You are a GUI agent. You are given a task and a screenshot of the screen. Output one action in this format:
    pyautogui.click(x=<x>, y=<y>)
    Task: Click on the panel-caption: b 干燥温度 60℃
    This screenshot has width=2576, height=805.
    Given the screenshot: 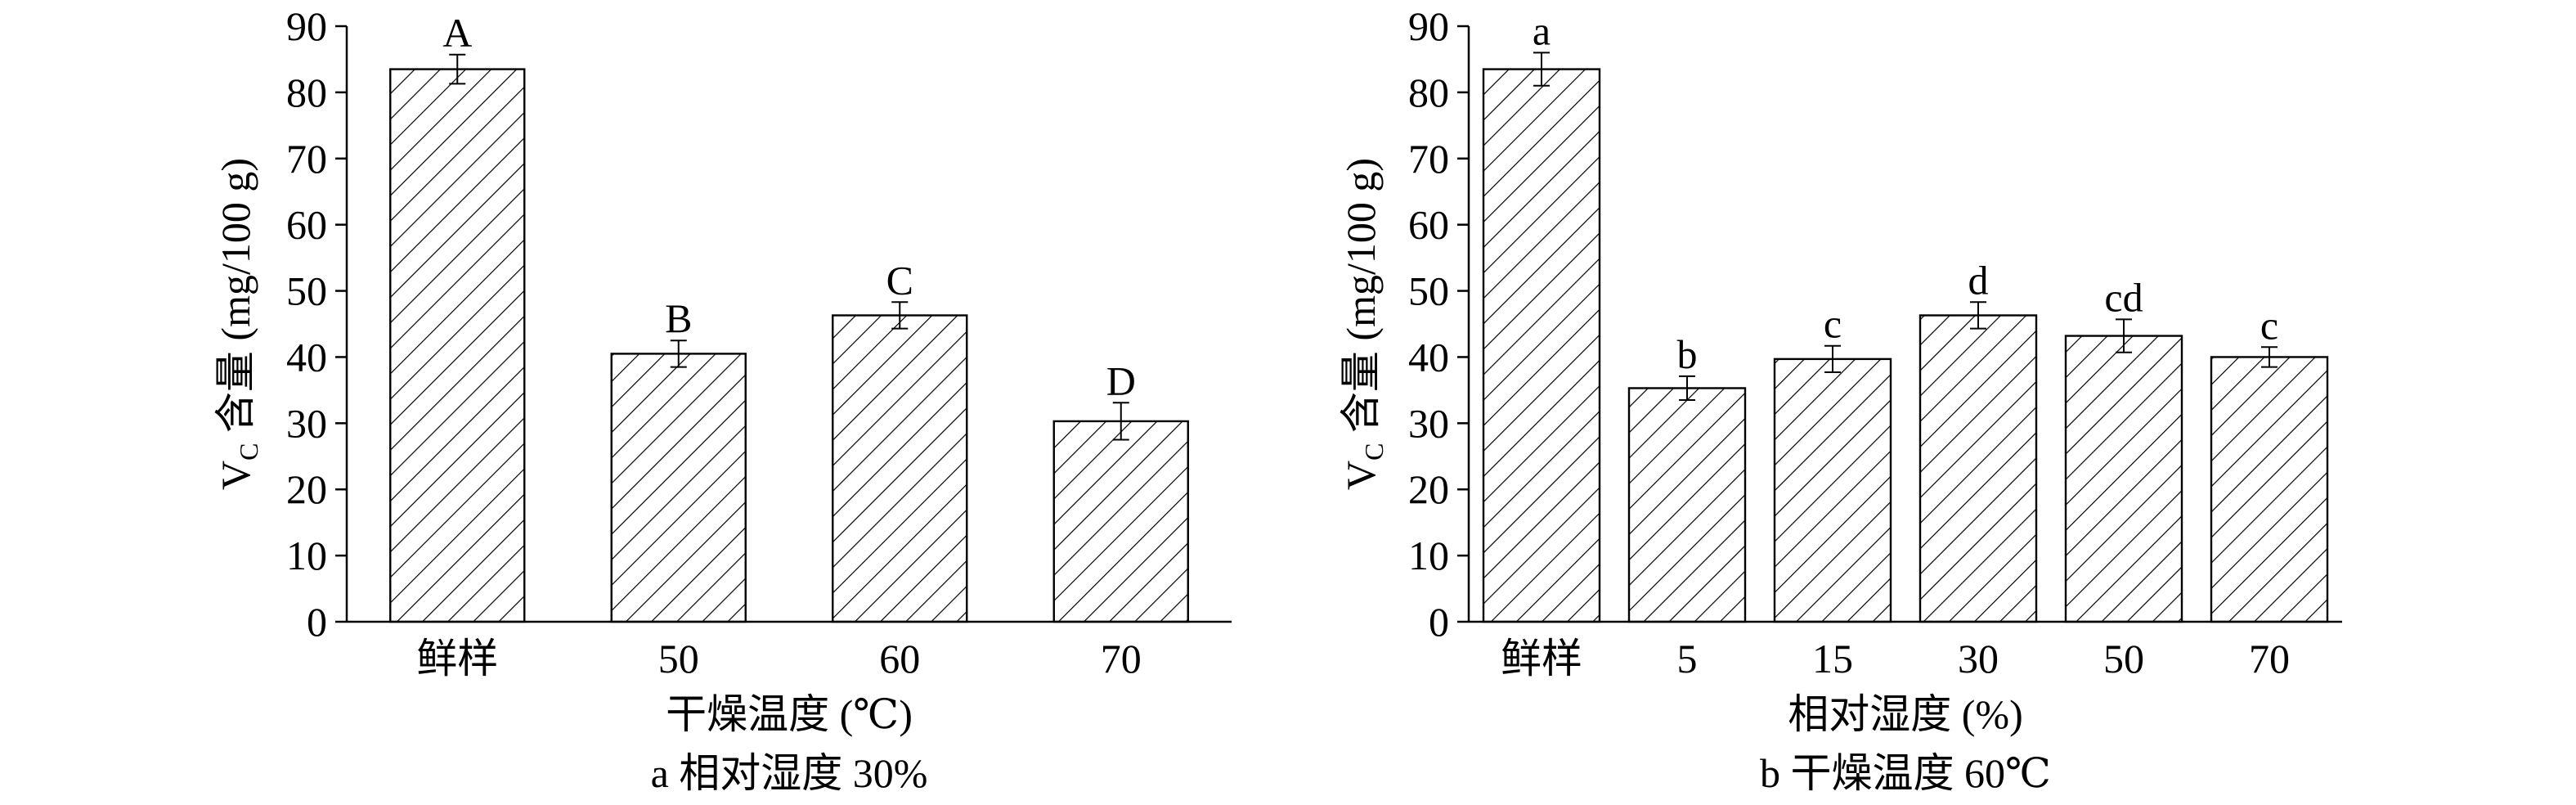 What is the action you would take?
    pyautogui.click(x=1905, y=773)
    